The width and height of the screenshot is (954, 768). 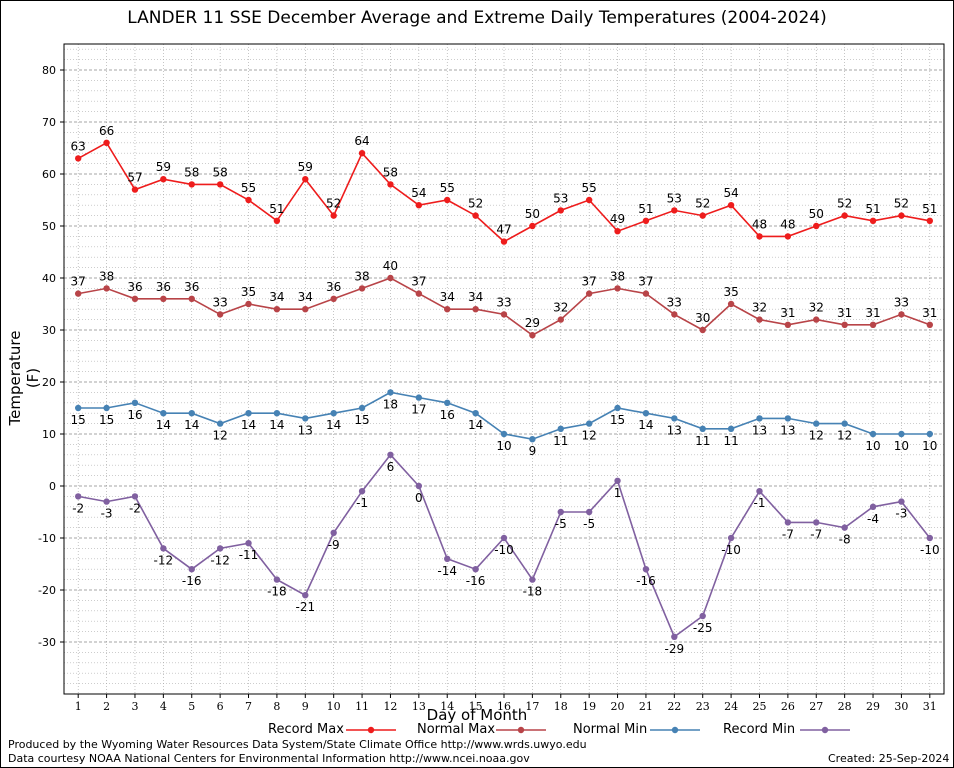 I want to click on data-label: 32, so click(x=560, y=308).